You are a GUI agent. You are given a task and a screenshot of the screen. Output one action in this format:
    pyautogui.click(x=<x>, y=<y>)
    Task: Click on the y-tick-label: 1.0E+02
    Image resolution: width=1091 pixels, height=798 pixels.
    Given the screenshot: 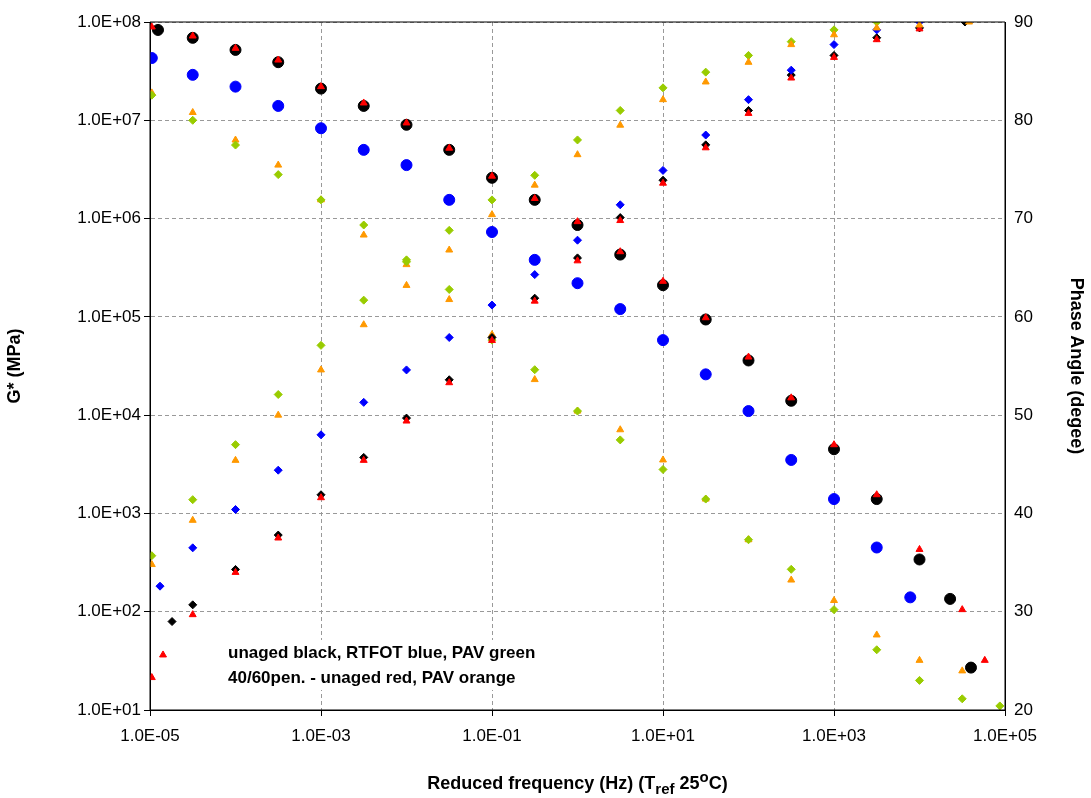 What is the action you would take?
    pyautogui.click(x=109, y=611)
    